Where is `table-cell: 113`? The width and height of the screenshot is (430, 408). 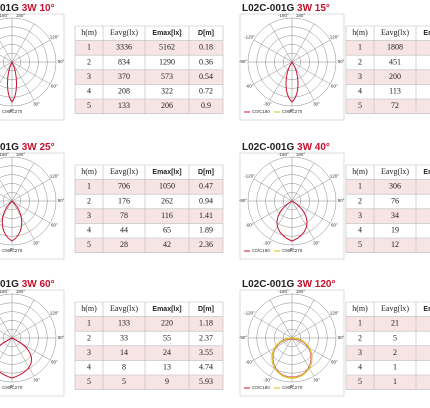
table-cell: 113 is located at coordinates (395, 91).